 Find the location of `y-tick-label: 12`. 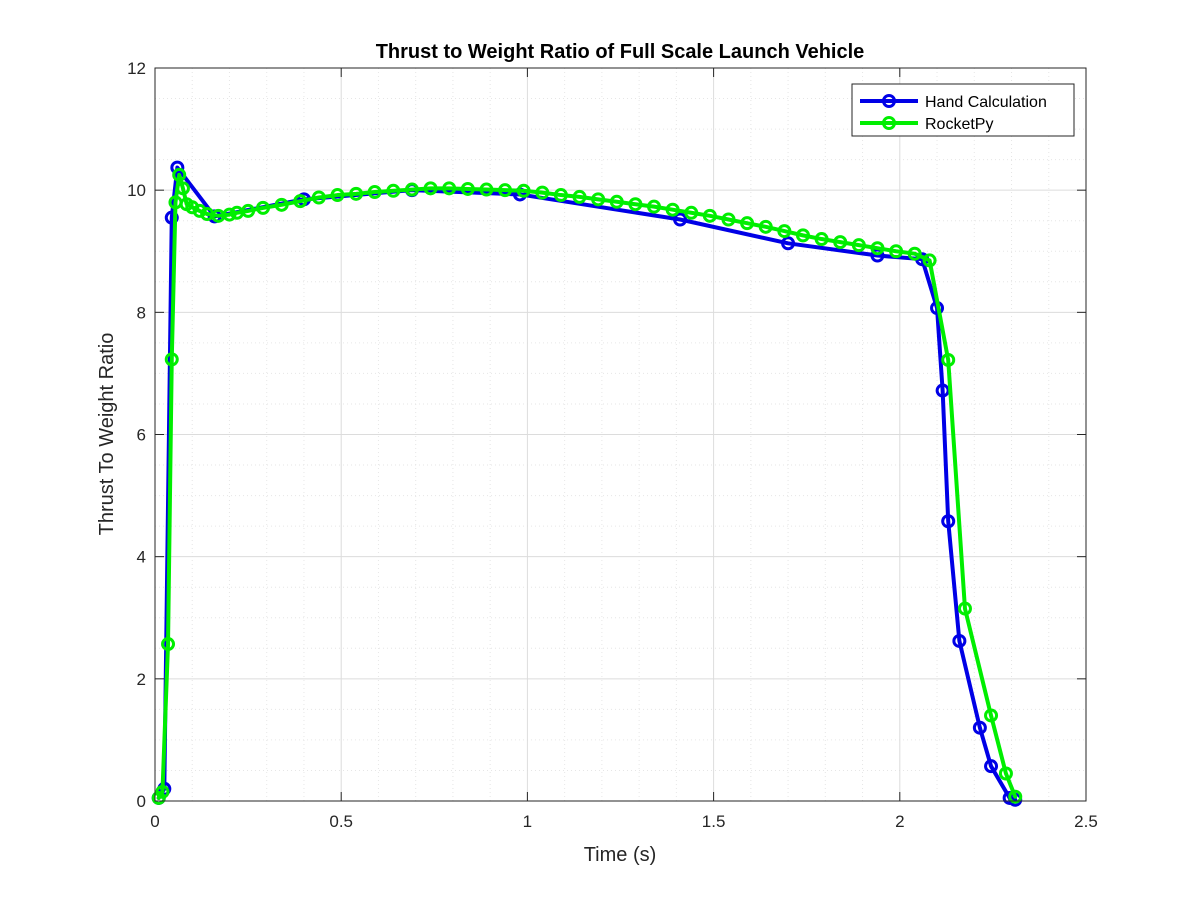

y-tick-label: 12 is located at coordinates (136, 68).